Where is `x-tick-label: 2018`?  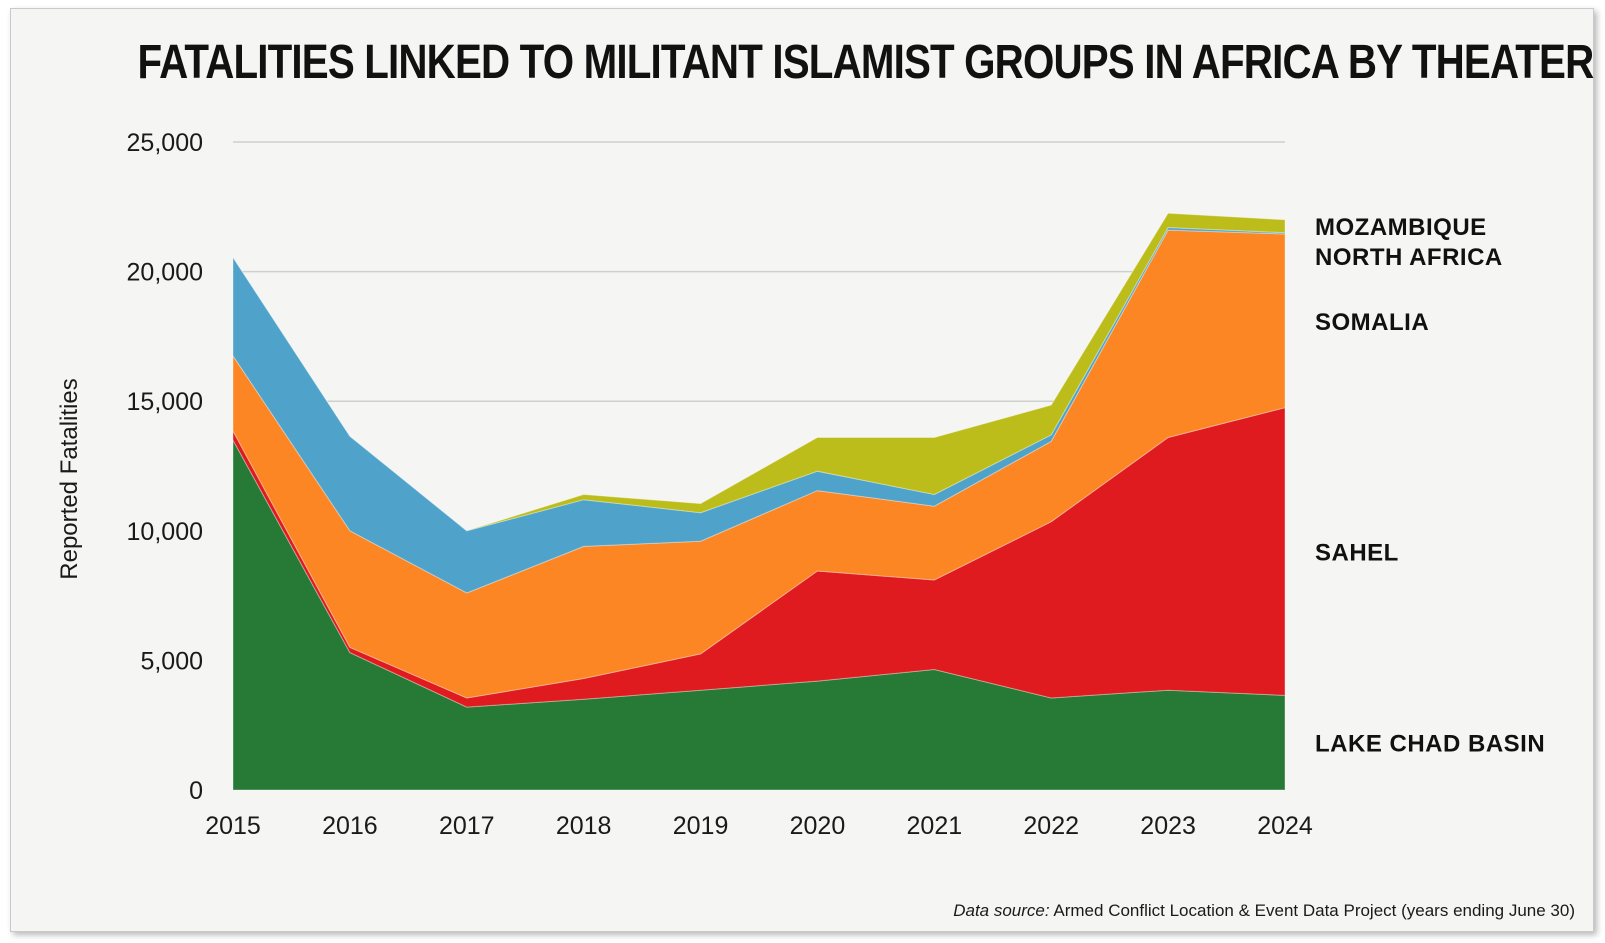 x-tick-label: 2018 is located at coordinates (584, 826).